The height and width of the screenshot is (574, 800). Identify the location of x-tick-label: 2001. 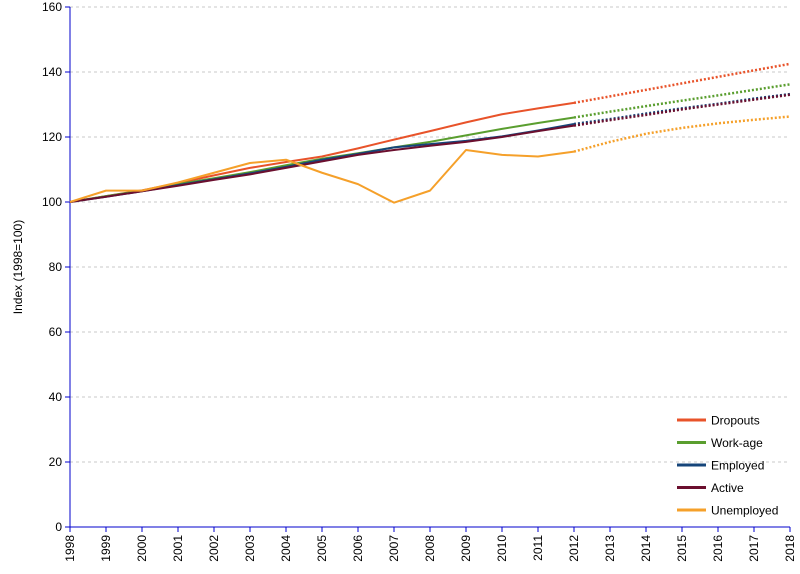
(178, 548).